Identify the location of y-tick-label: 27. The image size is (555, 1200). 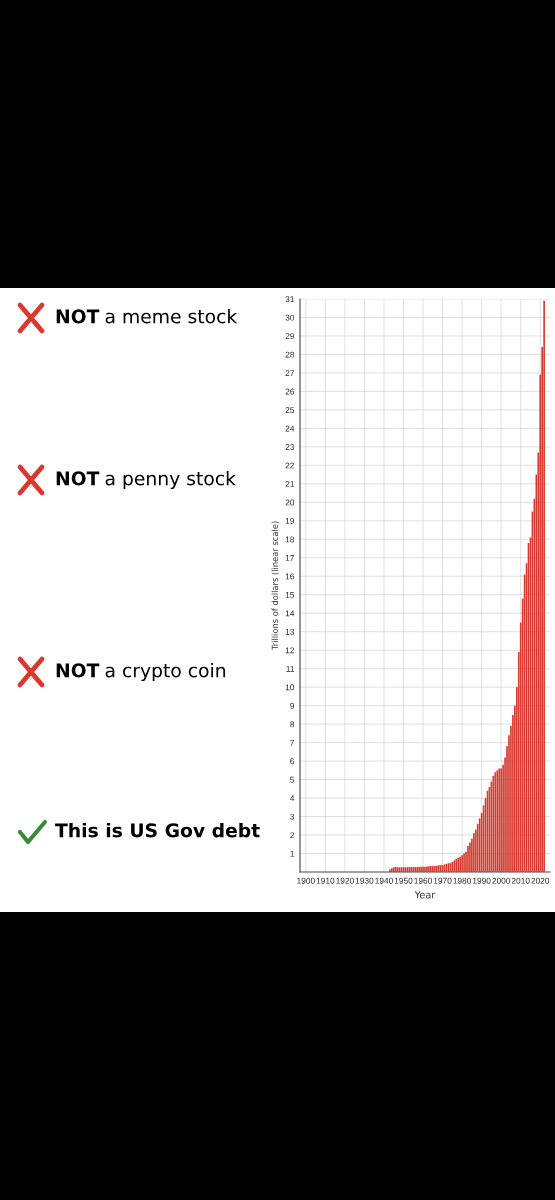
(290, 373).